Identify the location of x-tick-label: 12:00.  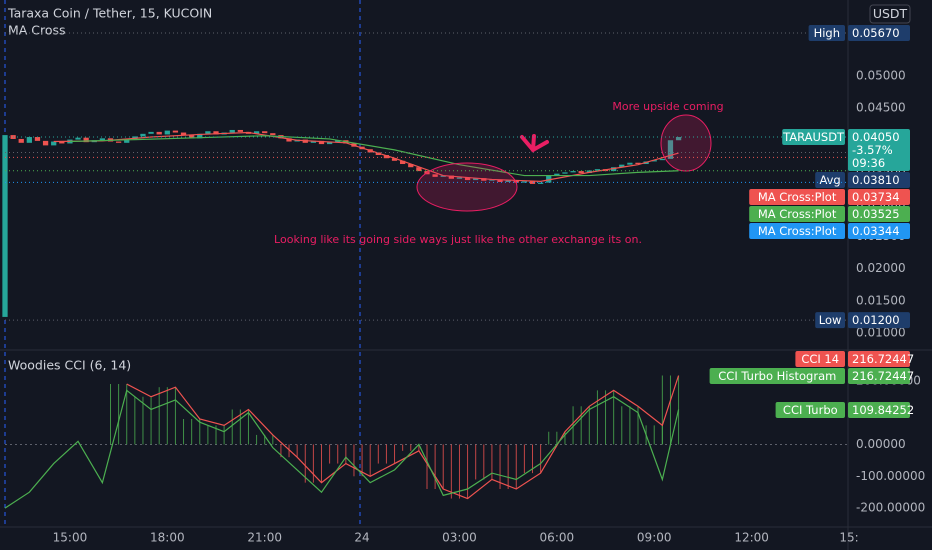
(751, 538).